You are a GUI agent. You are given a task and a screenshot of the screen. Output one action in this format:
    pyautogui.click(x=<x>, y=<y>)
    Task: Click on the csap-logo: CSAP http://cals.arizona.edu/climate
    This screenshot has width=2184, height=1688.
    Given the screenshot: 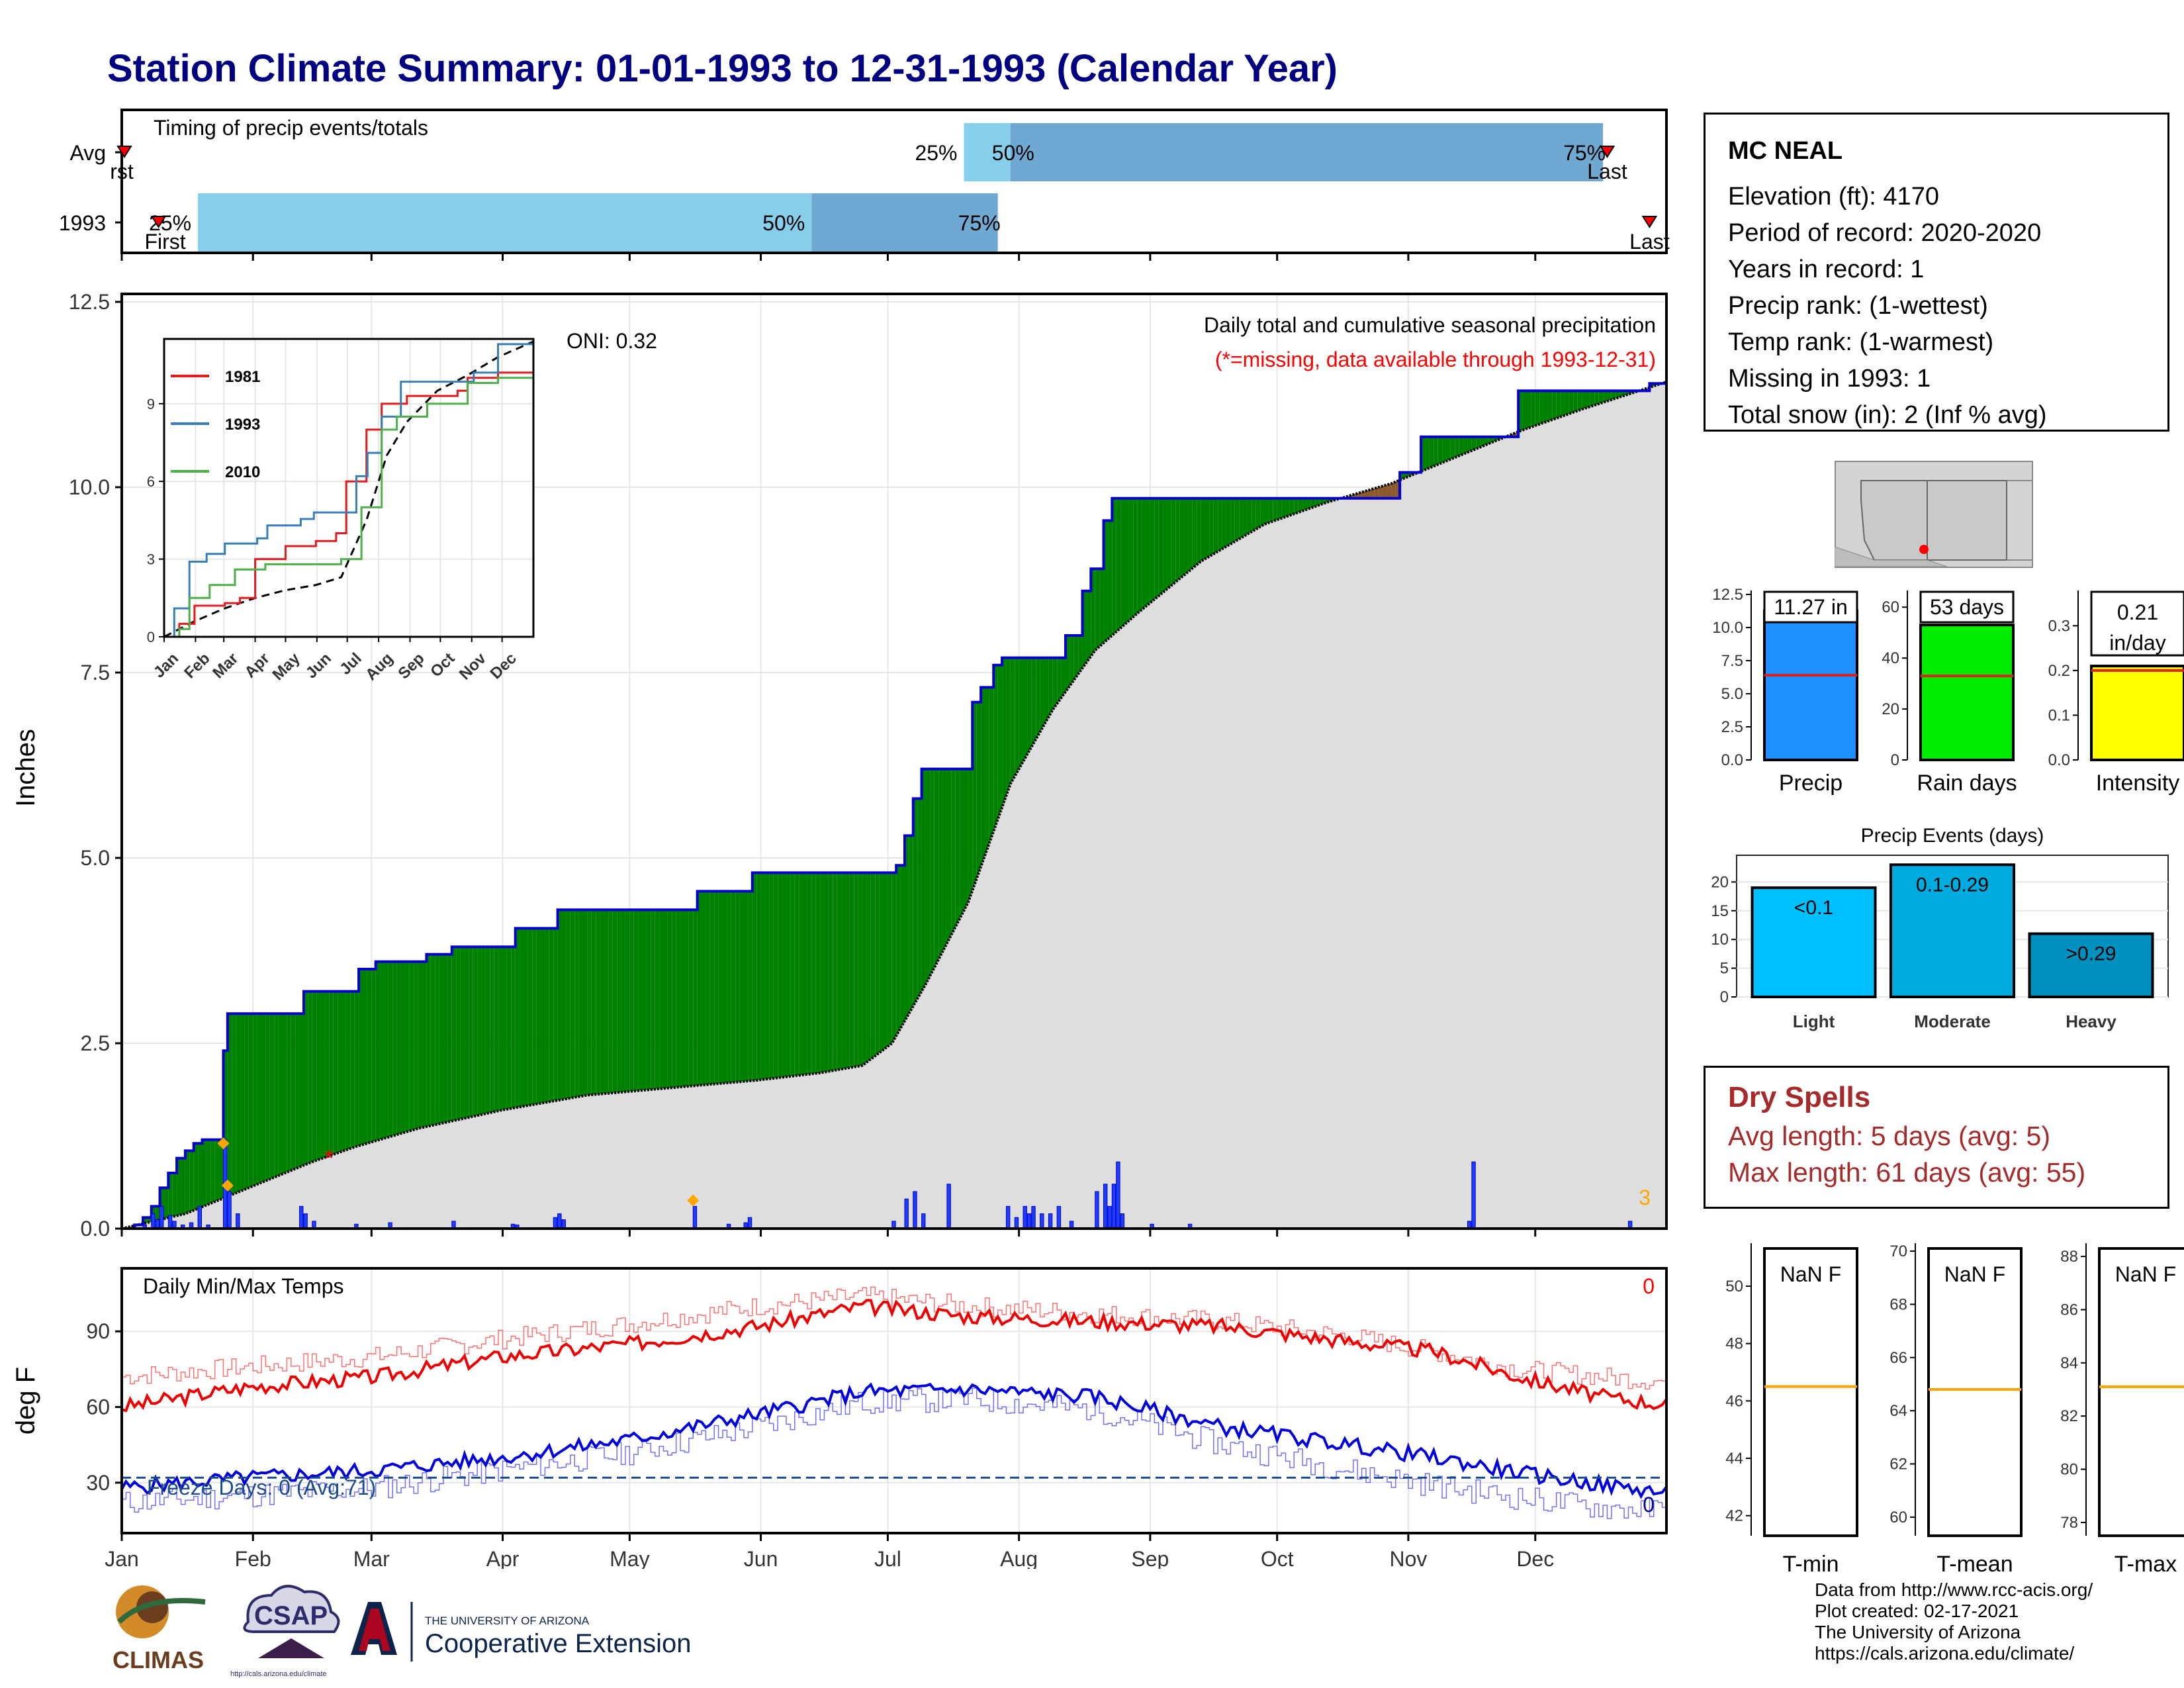 What is the action you would take?
    pyautogui.click(x=285, y=1631)
    